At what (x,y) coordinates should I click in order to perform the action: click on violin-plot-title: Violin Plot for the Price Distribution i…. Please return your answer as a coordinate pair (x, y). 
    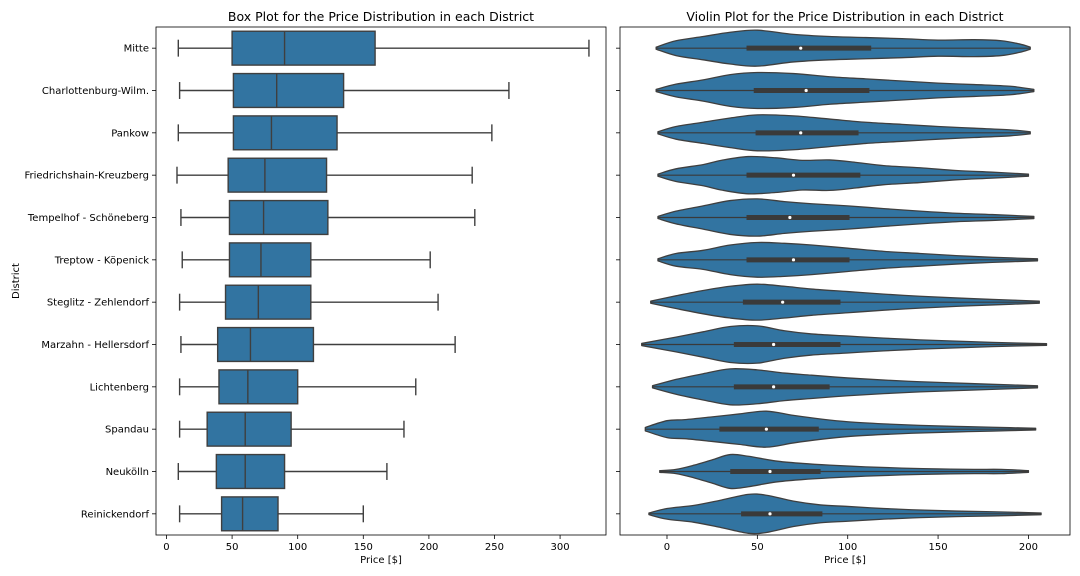
    Looking at the image, I should click on (844, 16).